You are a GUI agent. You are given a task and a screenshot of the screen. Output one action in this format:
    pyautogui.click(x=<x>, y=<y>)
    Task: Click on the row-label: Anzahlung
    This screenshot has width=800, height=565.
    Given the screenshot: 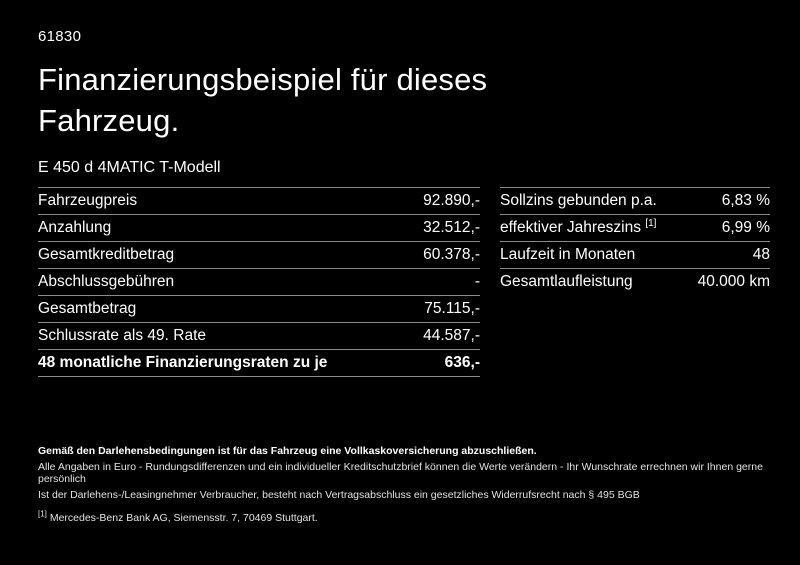 What is the action you would take?
    pyautogui.click(x=75, y=227)
    